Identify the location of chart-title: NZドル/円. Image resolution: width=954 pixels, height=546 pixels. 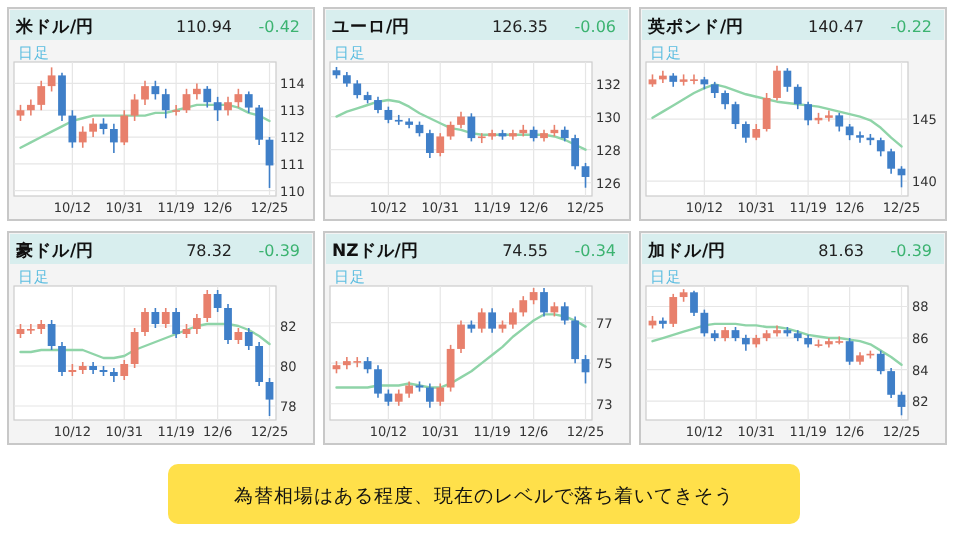
(375, 251).